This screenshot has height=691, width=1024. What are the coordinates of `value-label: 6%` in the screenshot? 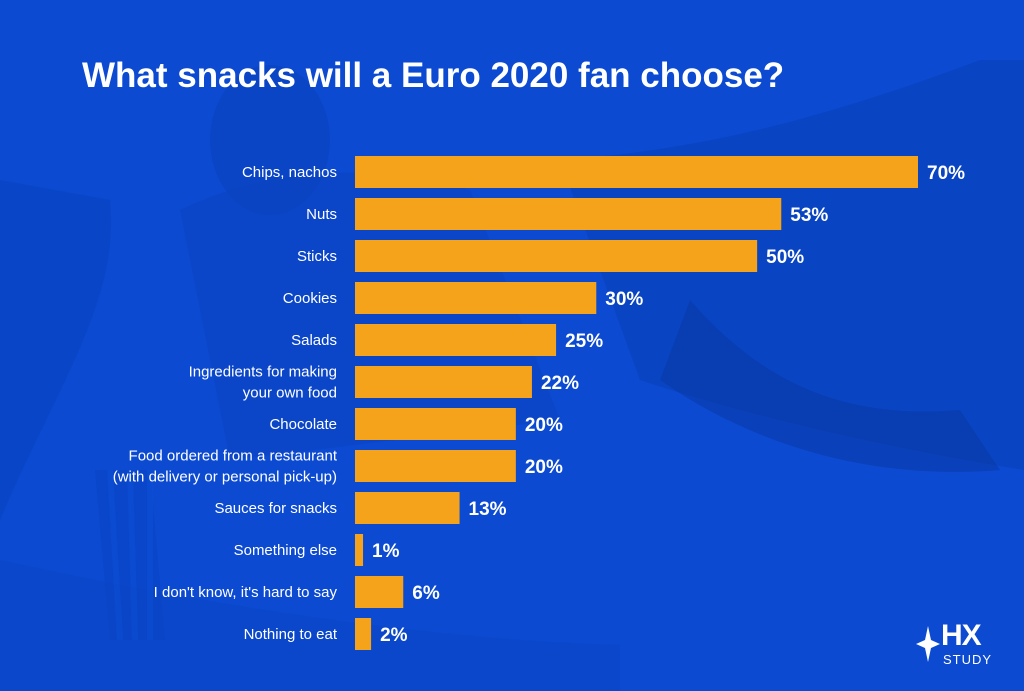 It's located at (426, 593).